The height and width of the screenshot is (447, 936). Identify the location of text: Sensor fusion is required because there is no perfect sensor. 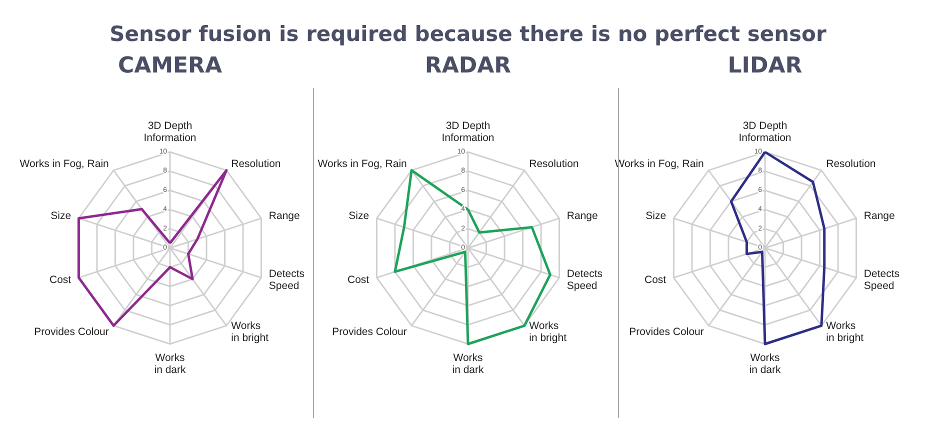
(468, 34).